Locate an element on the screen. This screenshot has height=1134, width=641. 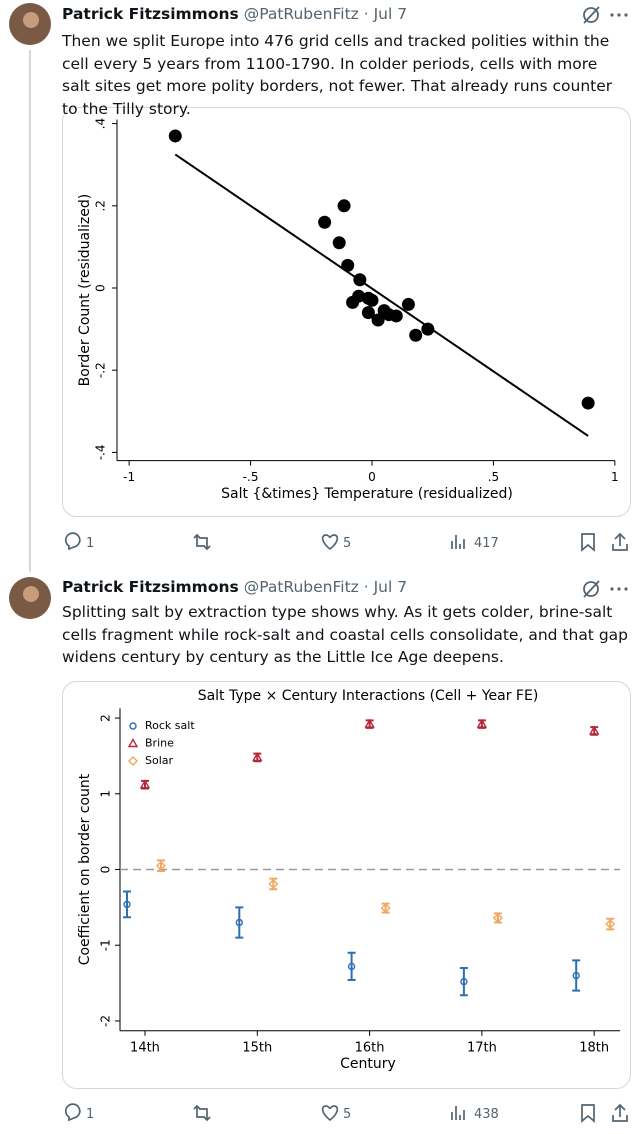
legend-label: Solar is located at coordinates (159, 760).